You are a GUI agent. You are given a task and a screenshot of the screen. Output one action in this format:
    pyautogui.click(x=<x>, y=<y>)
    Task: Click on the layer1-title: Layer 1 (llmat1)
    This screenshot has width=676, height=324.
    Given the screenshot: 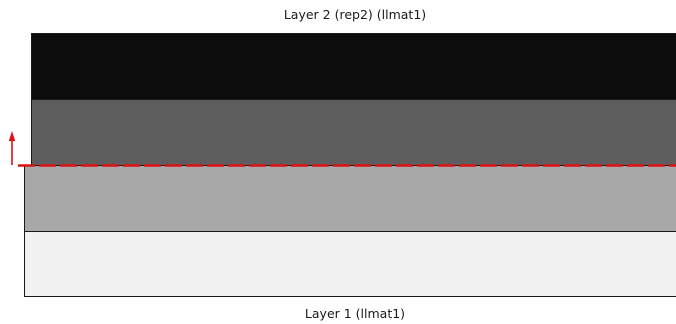 What is the action you would take?
    pyautogui.click(x=355, y=313)
    